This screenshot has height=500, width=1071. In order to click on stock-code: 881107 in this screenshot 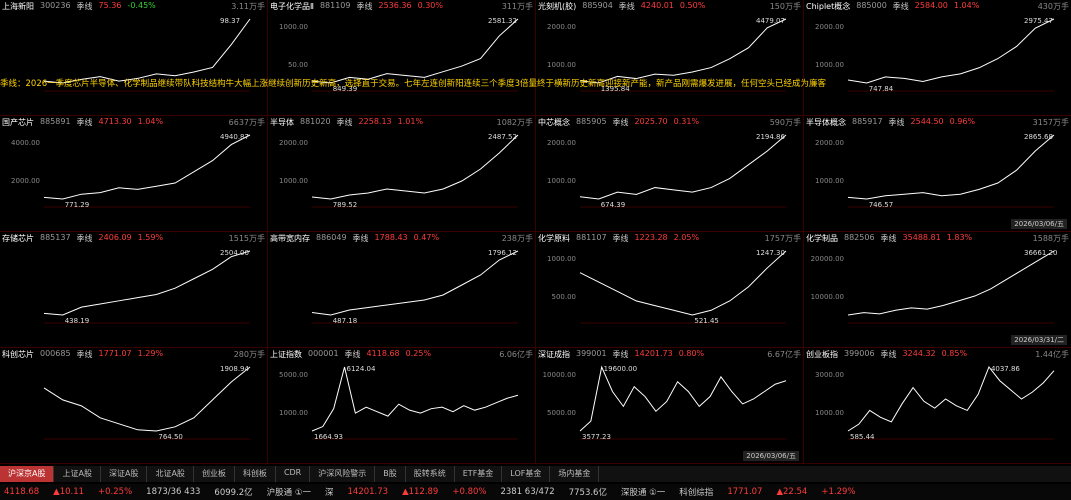, I will do `click(591, 237)`.